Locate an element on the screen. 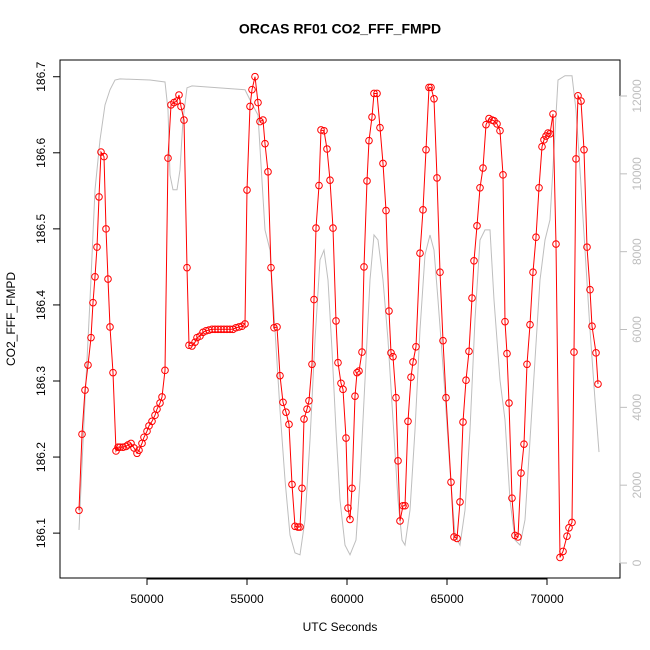 This screenshot has width=650, height=650. y2-tick-label: 8000 is located at coordinates (637, 251).